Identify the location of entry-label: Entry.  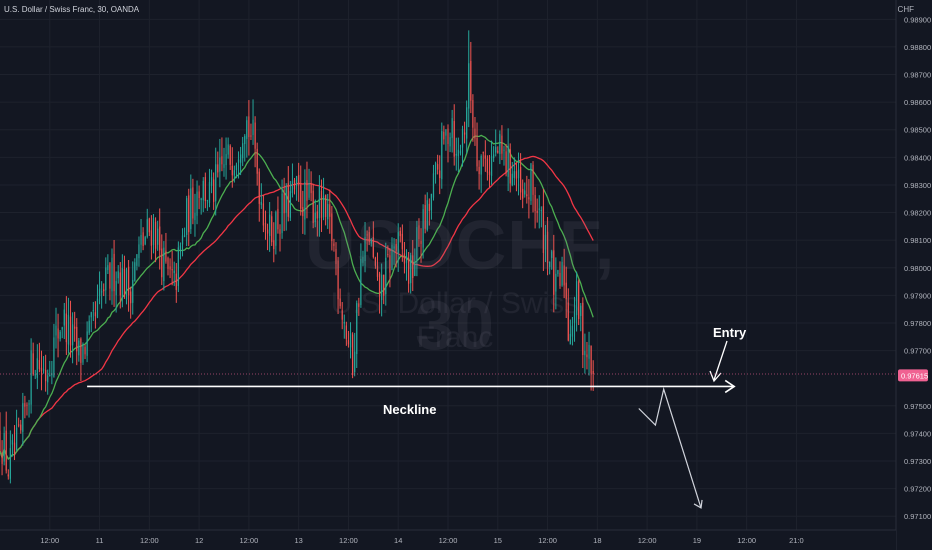
(730, 332).